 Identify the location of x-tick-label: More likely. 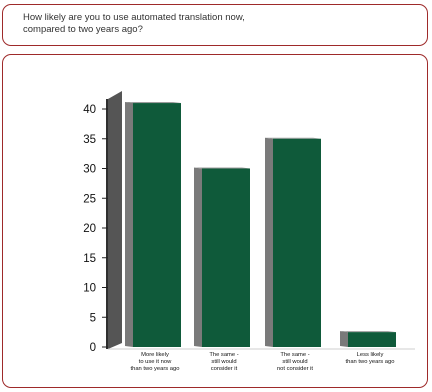
(155, 355).